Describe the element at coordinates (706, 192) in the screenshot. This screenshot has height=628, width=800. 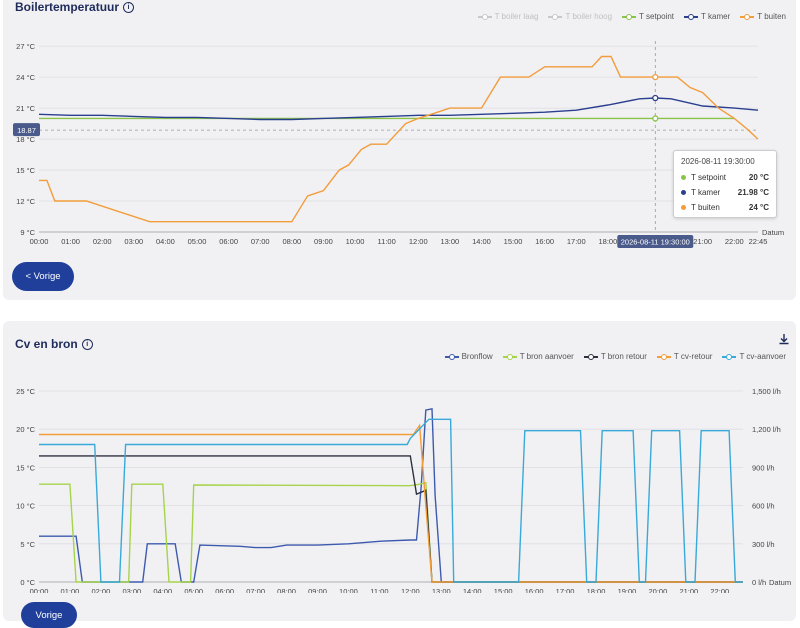
I see `tooltip-row-label: T kamer` at that location.